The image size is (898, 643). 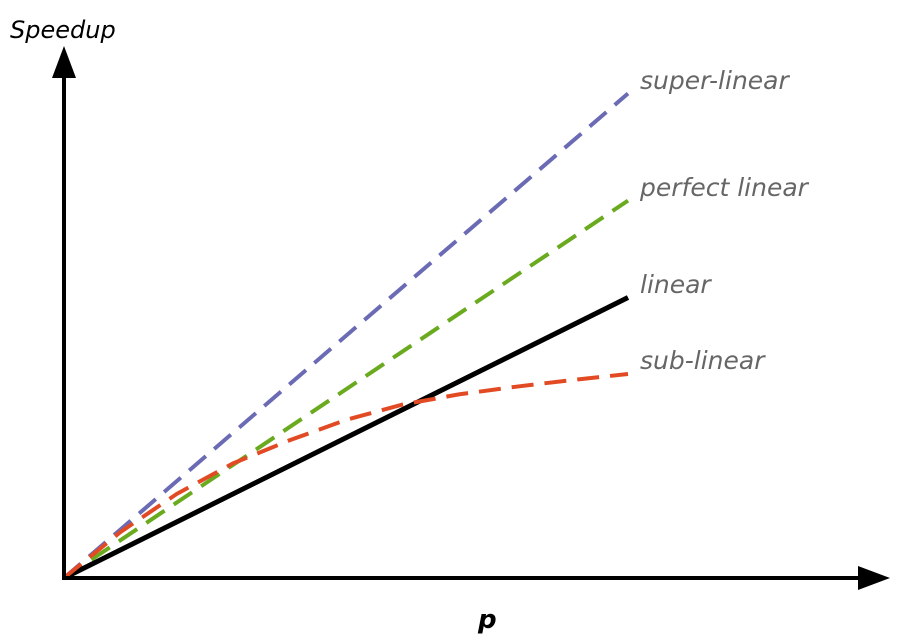 I want to click on series-label-sub-linear: sub-linear, so click(x=702, y=360).